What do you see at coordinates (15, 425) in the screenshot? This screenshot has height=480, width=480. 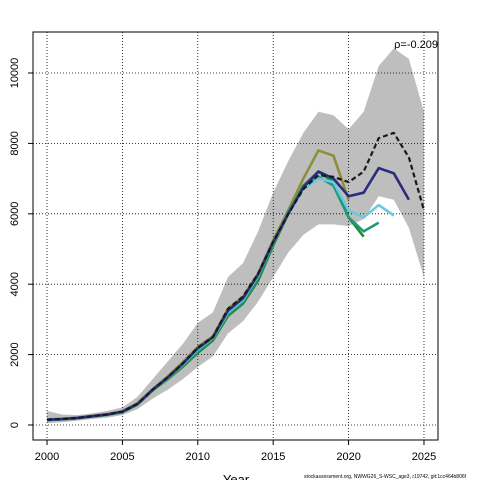 I see `y-tick-label: 0` at bounding box center [15, 425].